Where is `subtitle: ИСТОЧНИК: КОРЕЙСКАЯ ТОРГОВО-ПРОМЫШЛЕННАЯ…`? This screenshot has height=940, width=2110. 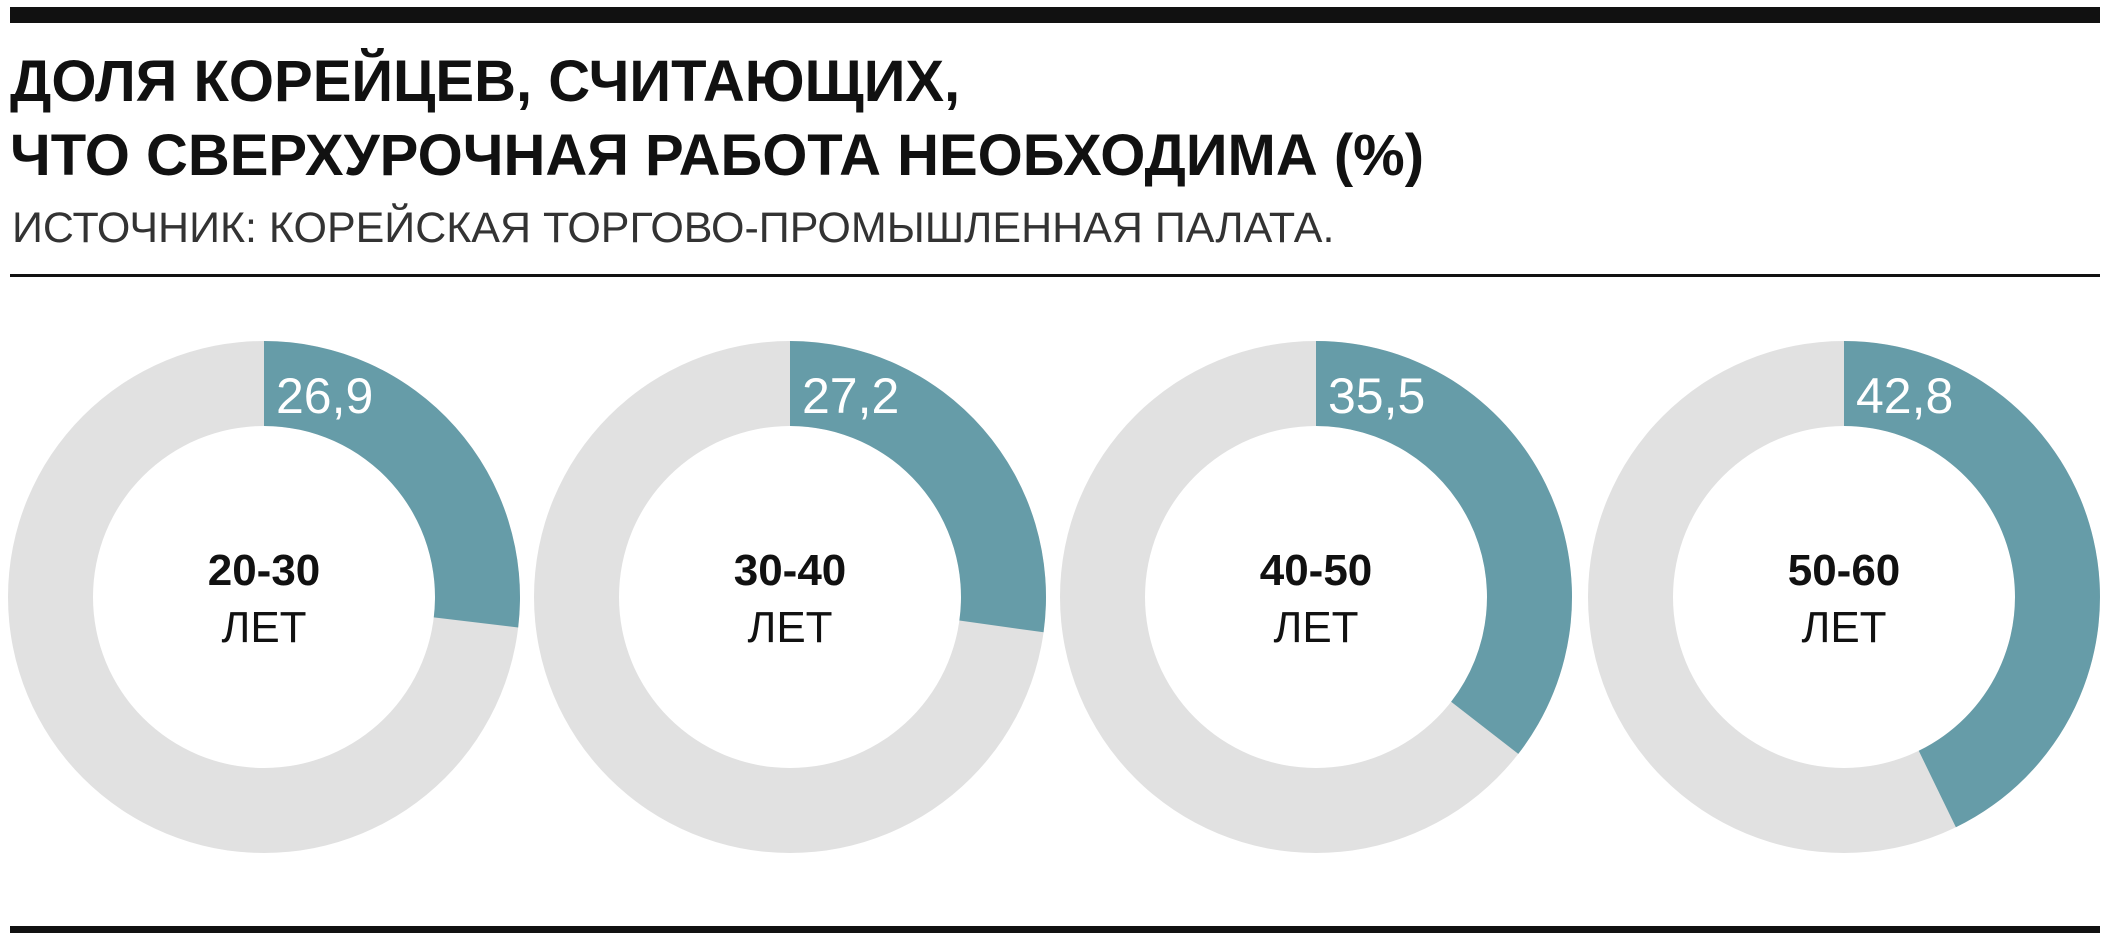 subtitle: ИСТОЧНИК: КОРЕЙСКАЯ ТОРГОВО-ПРОМЫШЛЕННАЯ… is located at coordinates (673, 227).